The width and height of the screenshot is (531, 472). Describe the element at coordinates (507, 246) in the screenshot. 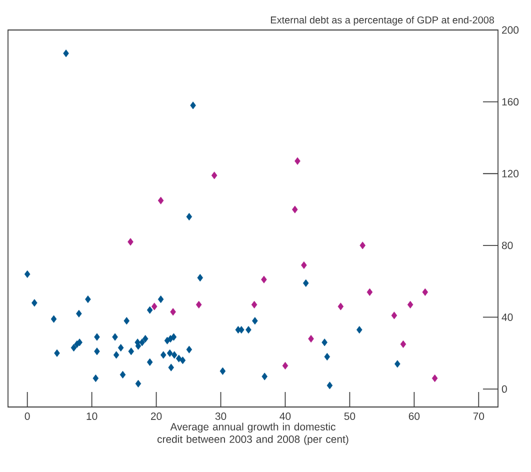

I see `y-tick-label: 80` at that location.